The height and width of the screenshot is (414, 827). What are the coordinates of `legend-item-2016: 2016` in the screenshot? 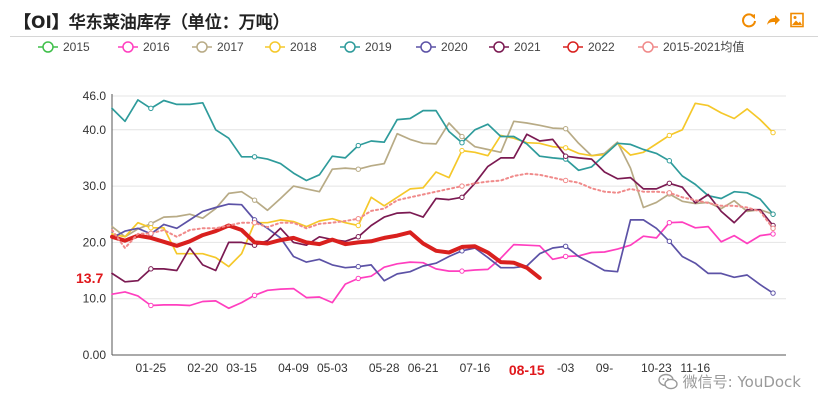 It's located at (144, 47).